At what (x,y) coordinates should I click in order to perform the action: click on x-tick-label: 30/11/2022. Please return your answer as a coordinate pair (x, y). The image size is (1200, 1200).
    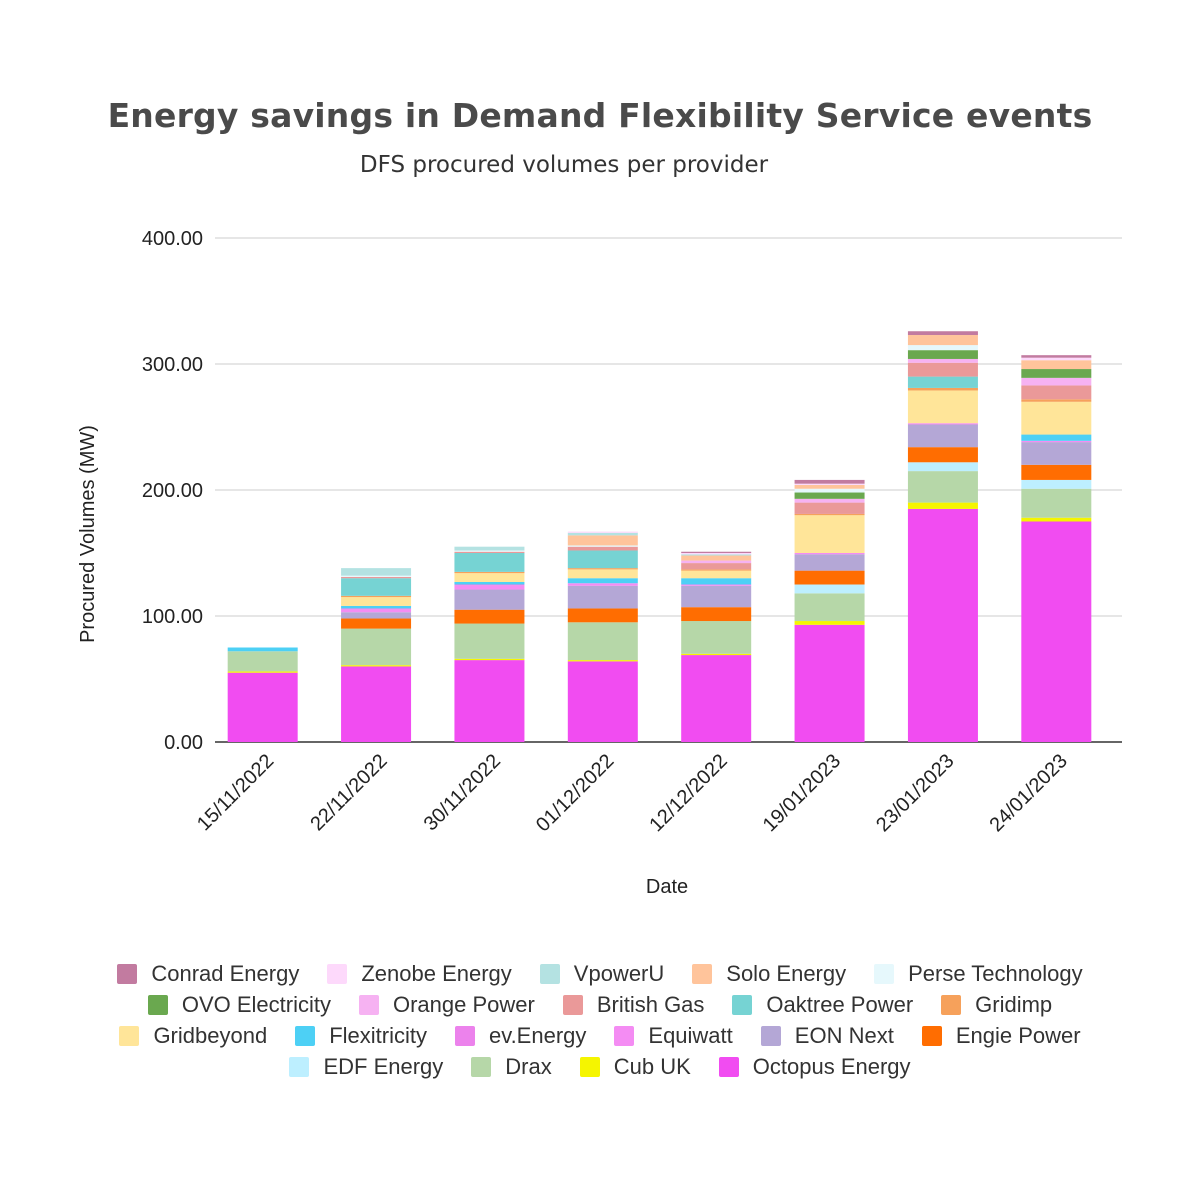
    Looking at the image, I should click on (462, 792).